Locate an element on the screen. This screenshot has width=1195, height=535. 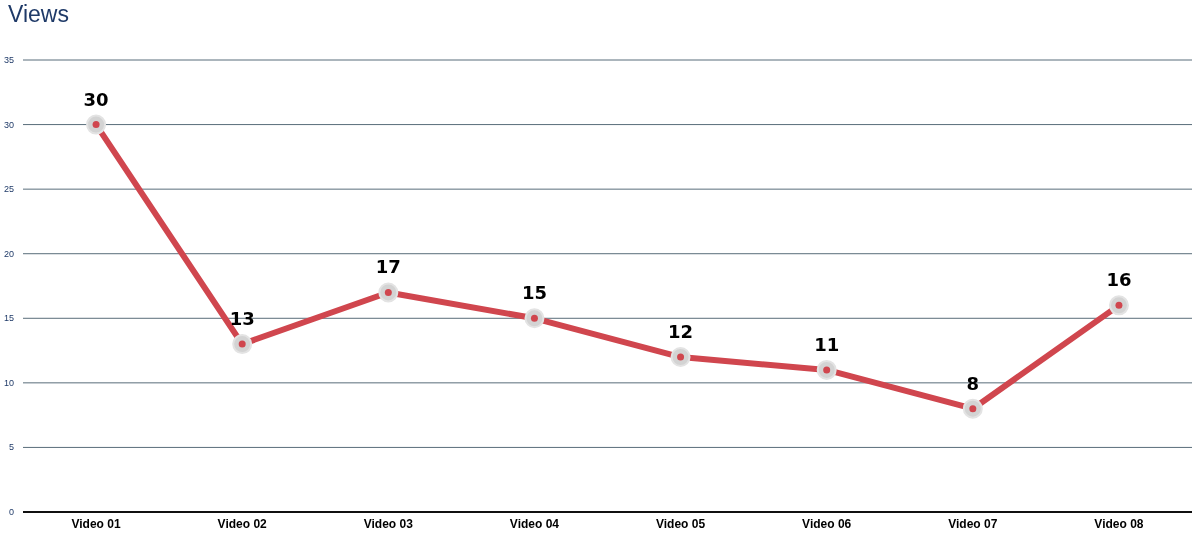
y-tick-label: 10 is located at coordinates (8, 382).